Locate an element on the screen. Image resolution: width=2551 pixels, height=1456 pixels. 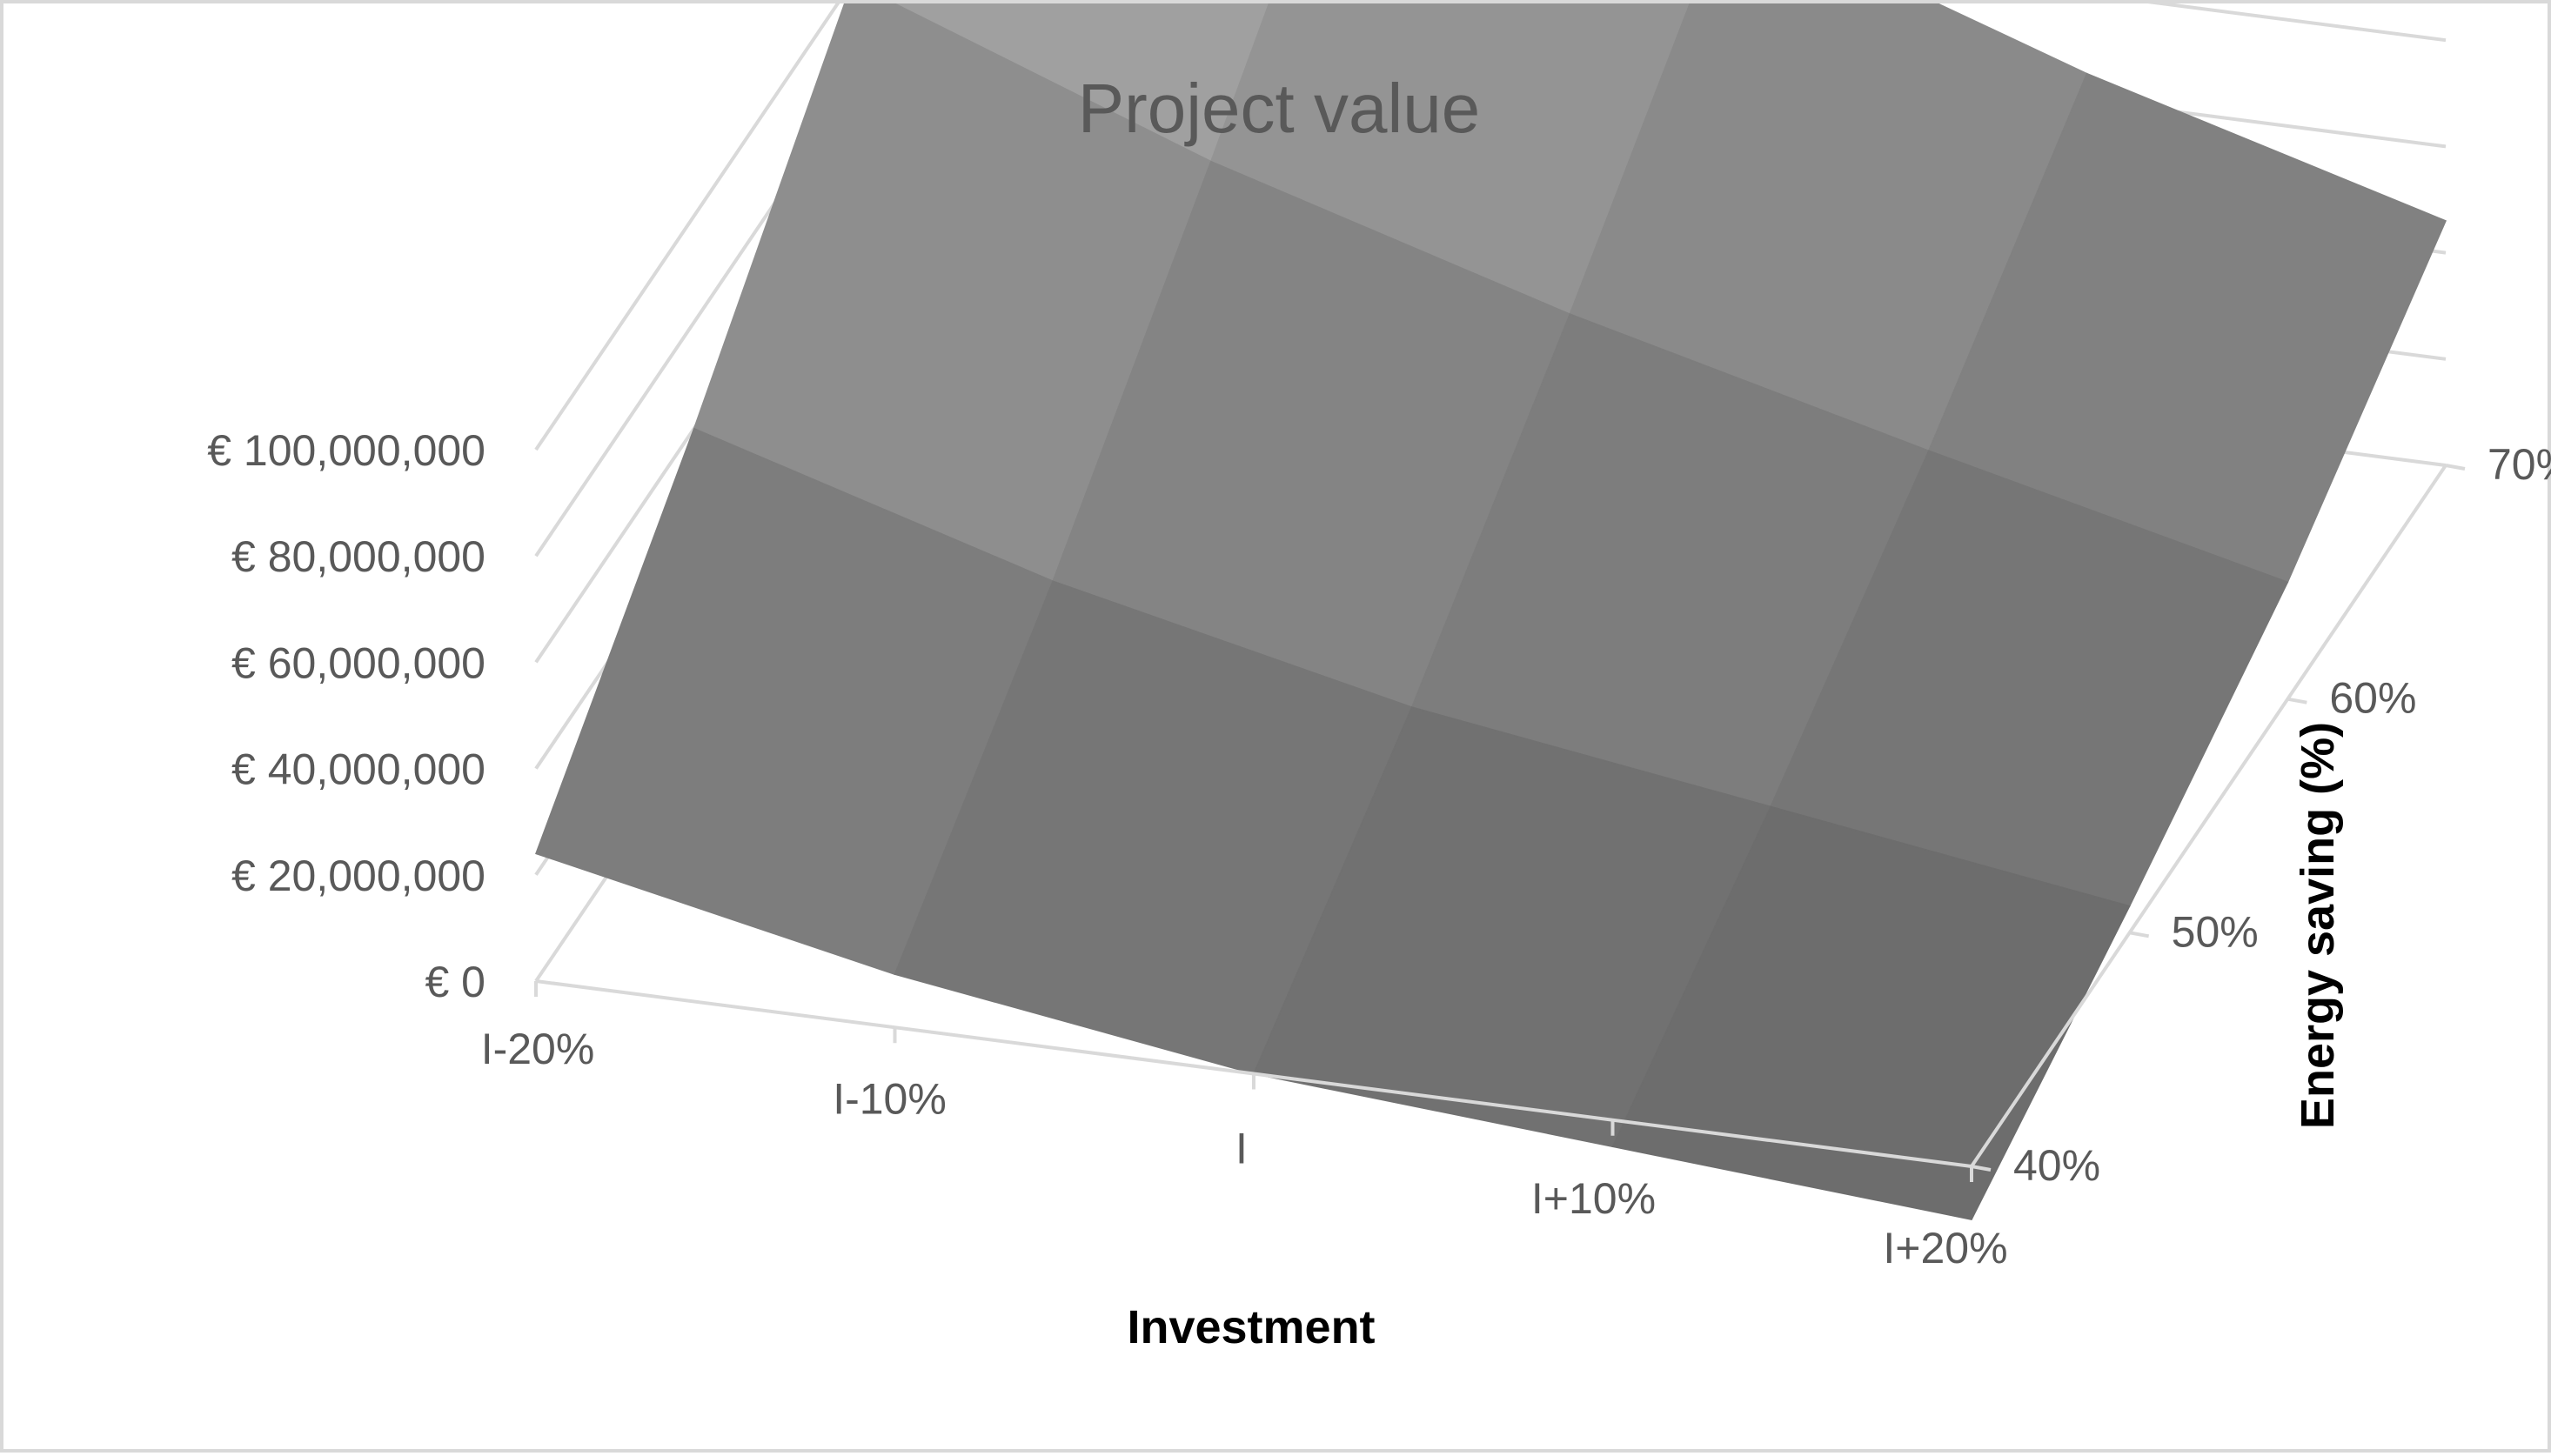
depth-tick-label-3: 70% is located at coordinates (2519, 464).